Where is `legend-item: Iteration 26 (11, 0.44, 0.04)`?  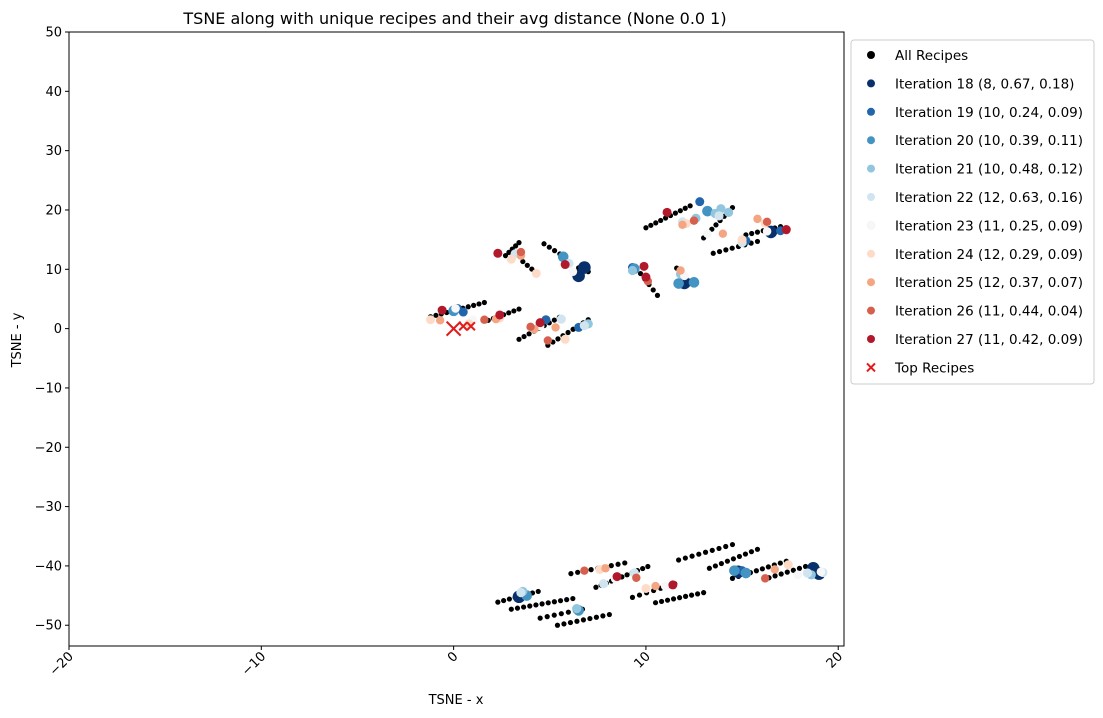
legend-item: Iteration 26 (11, 0.44, 0.04) is located at coordinates (975, 312).